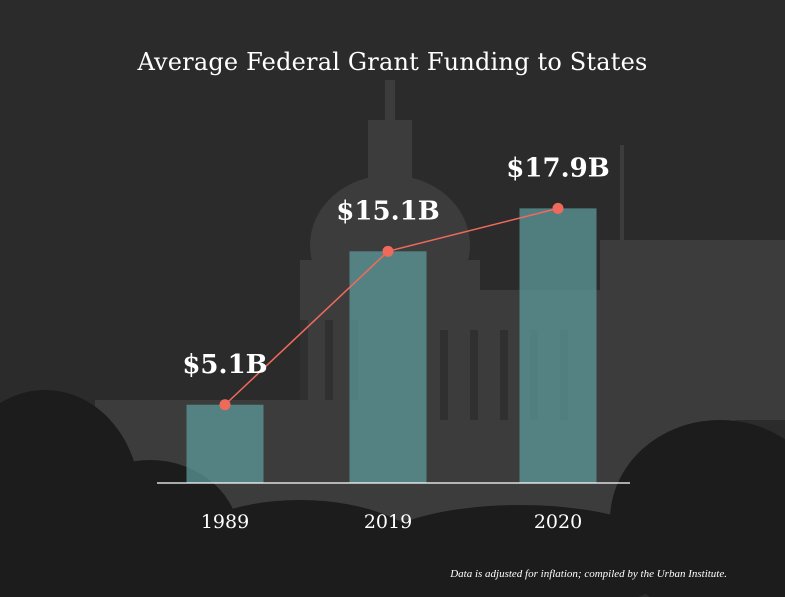 This screenshot has width=785, height=597. Describe the element at coordinates (225, 443) in the screenshot. I see `bar-1989` at that location.